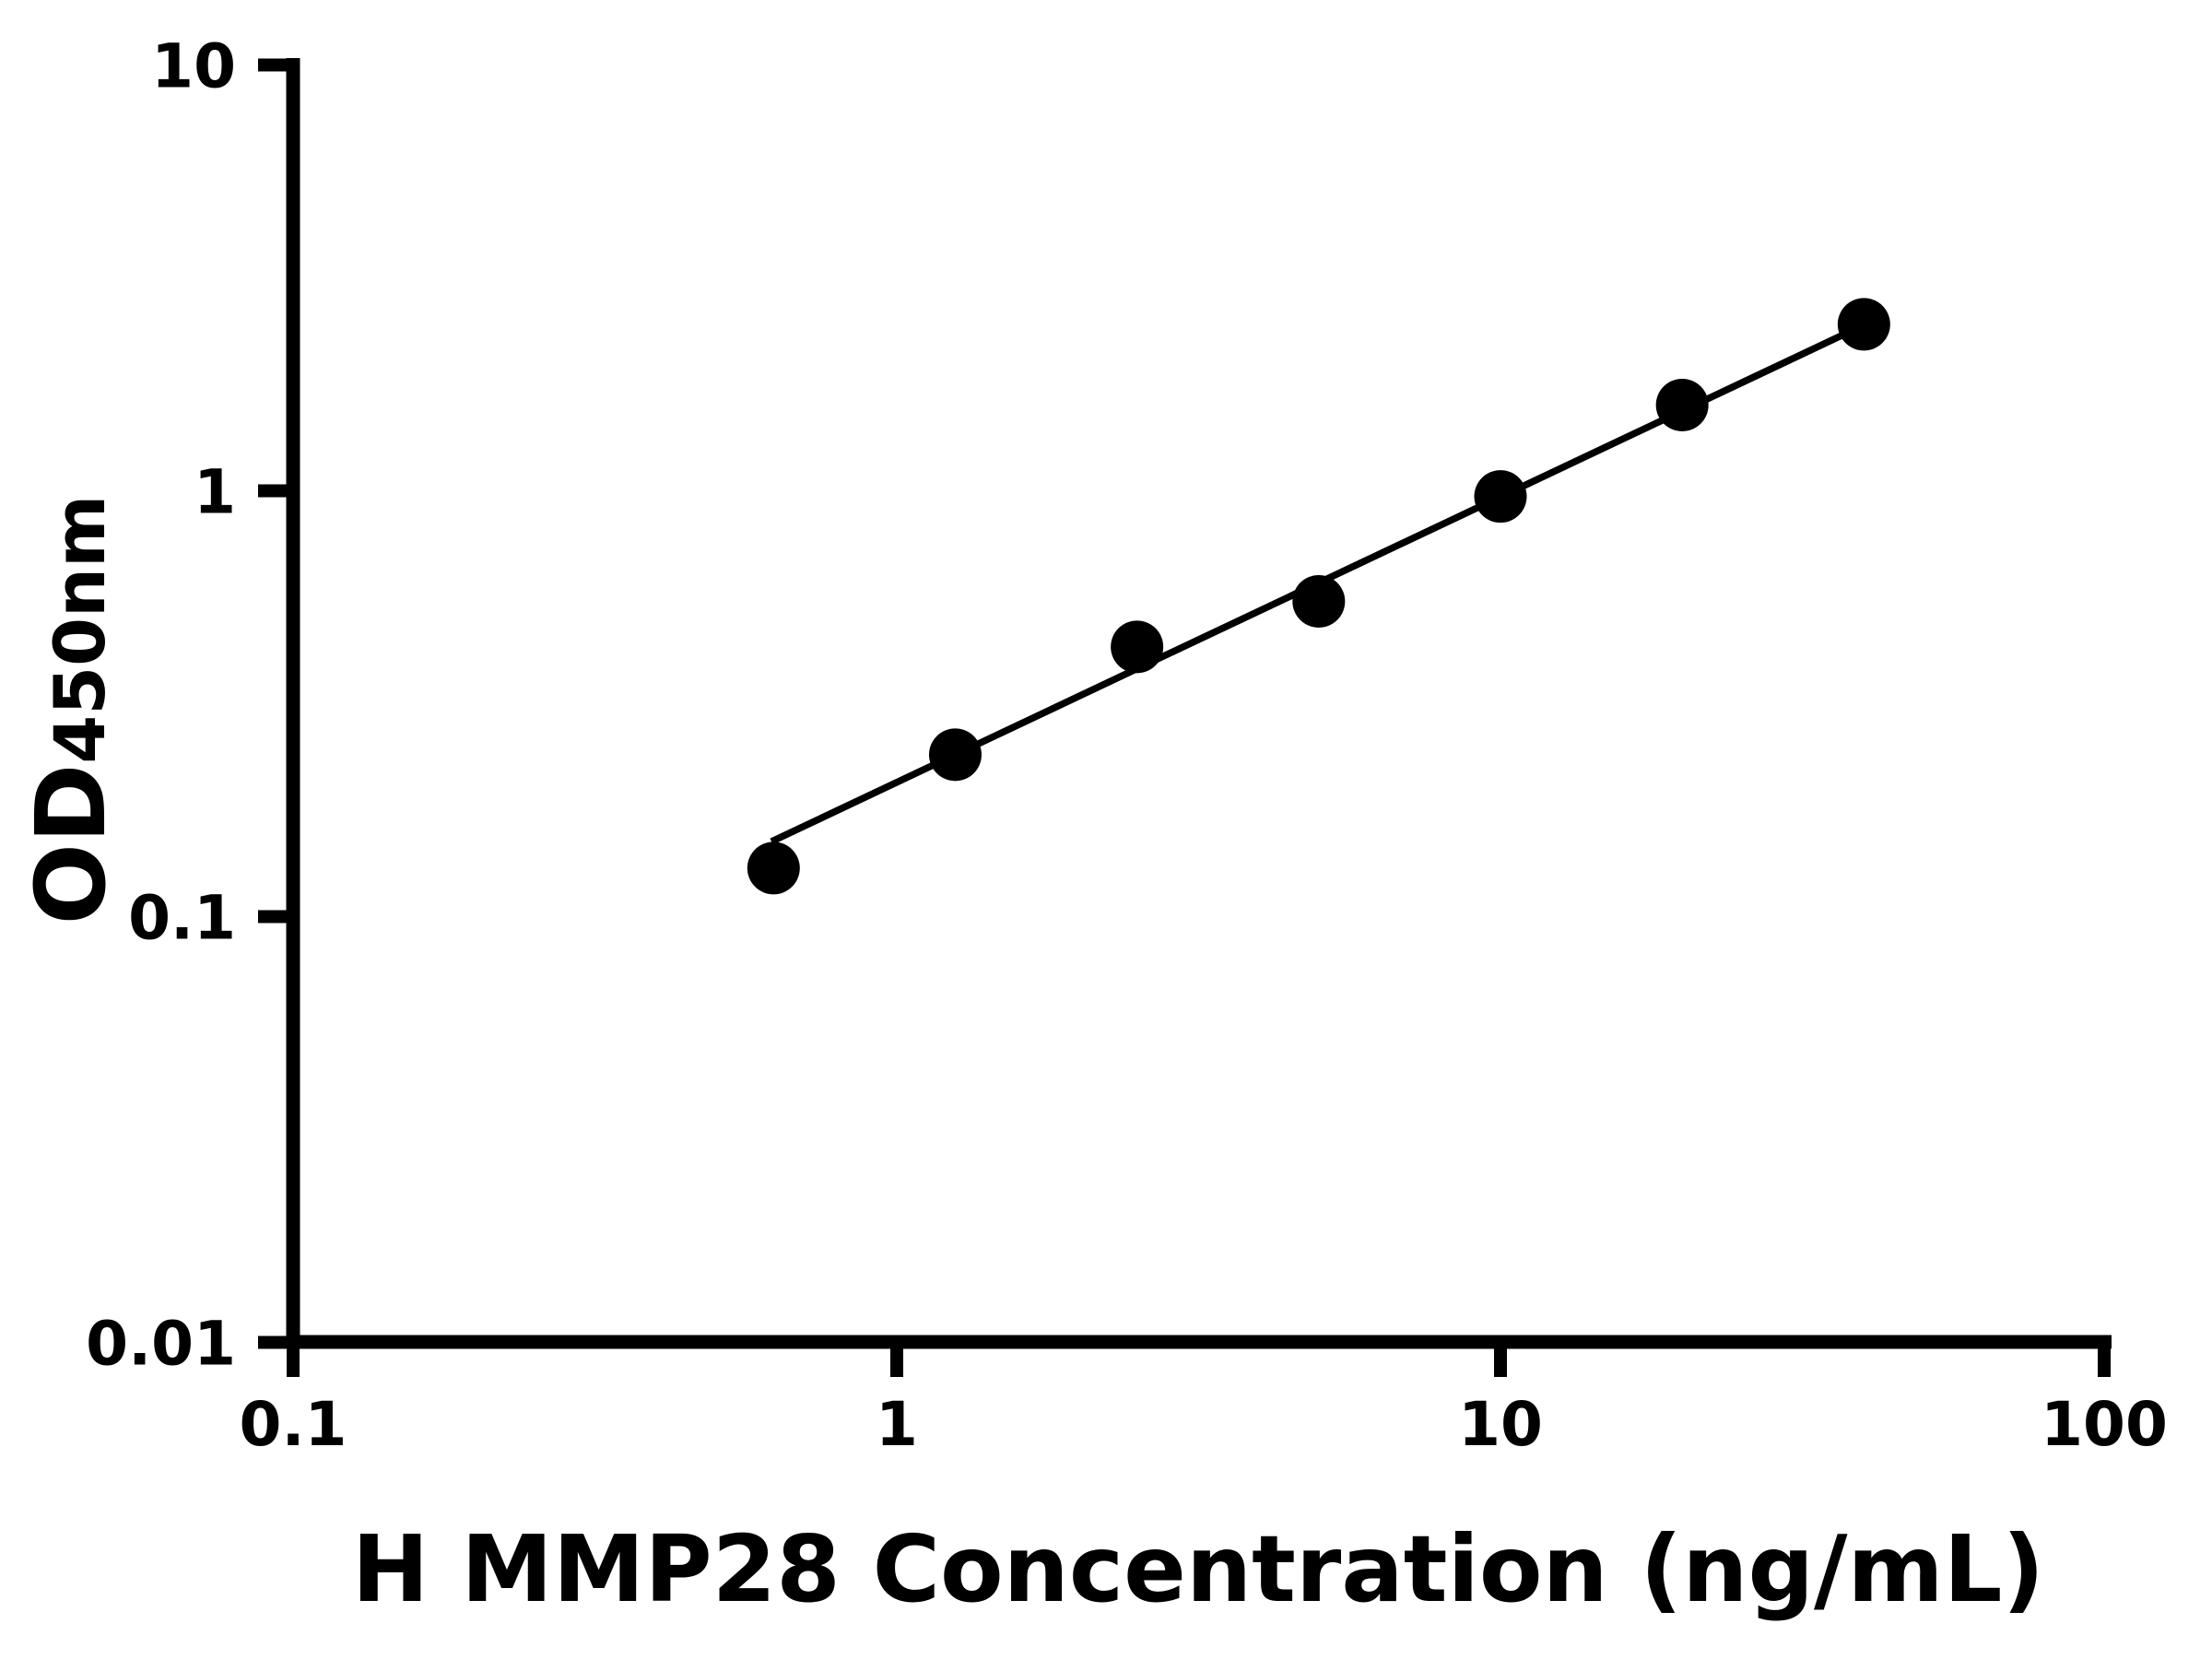  Describe the element at coordinates (80, 629) in the screenshot. I see `y-axis-title-subscript: 450nm` at that location.